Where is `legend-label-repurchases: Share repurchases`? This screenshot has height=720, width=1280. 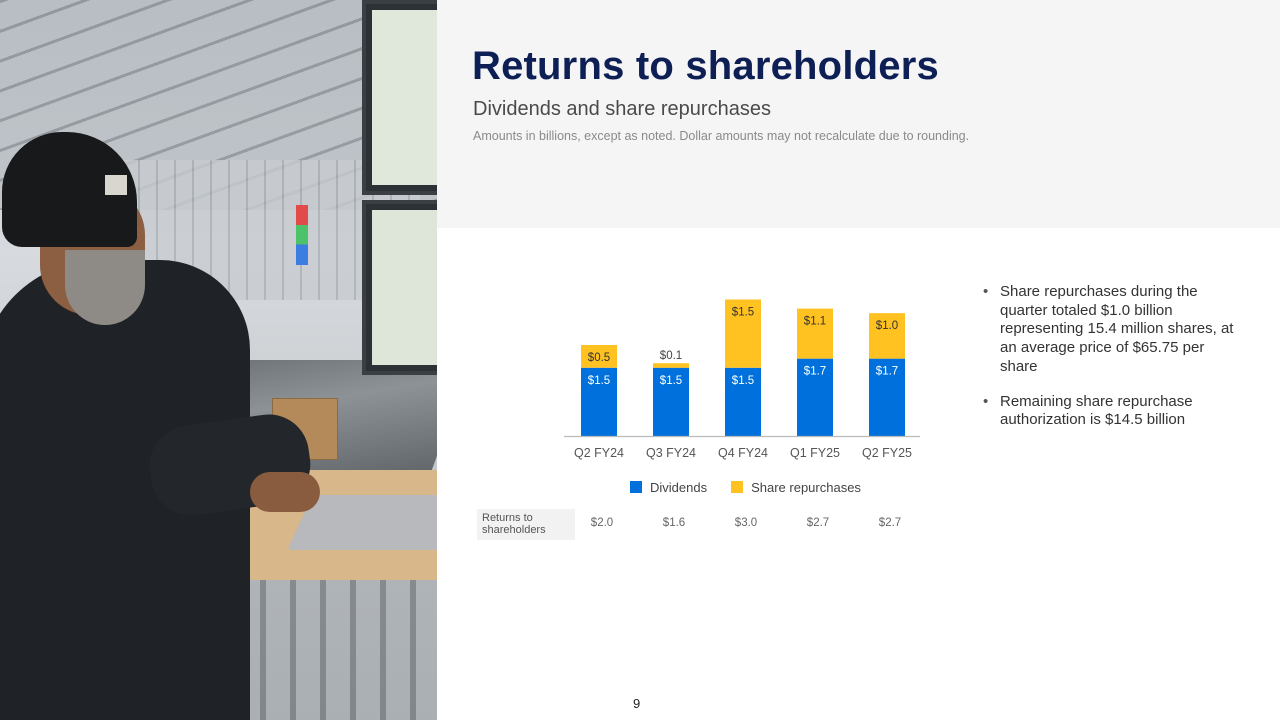
legend-label-repurchases: Share repurchases is located at coordinates (806, 487).